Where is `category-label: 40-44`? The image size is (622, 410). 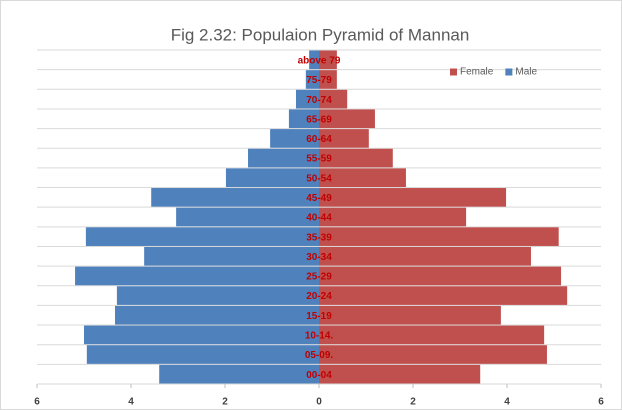
category-label: 40-44 is located at coordinates (319, 218).